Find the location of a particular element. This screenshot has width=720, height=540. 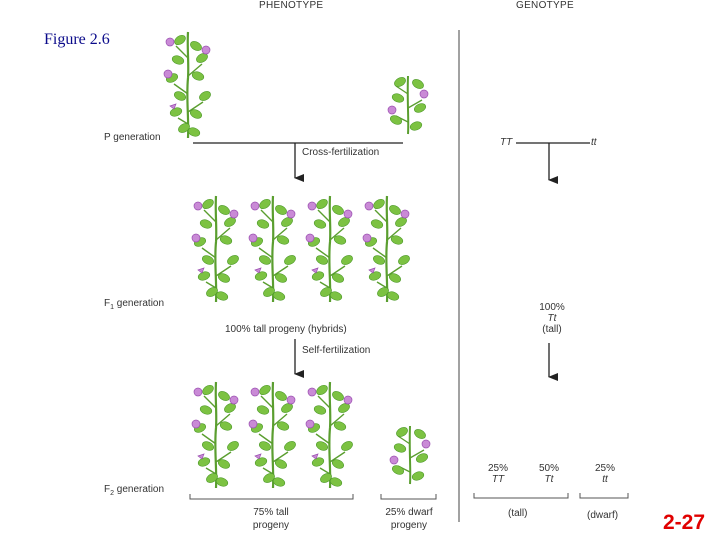

f2-generation-label: F2 generation is located at coordinates (134, 490).